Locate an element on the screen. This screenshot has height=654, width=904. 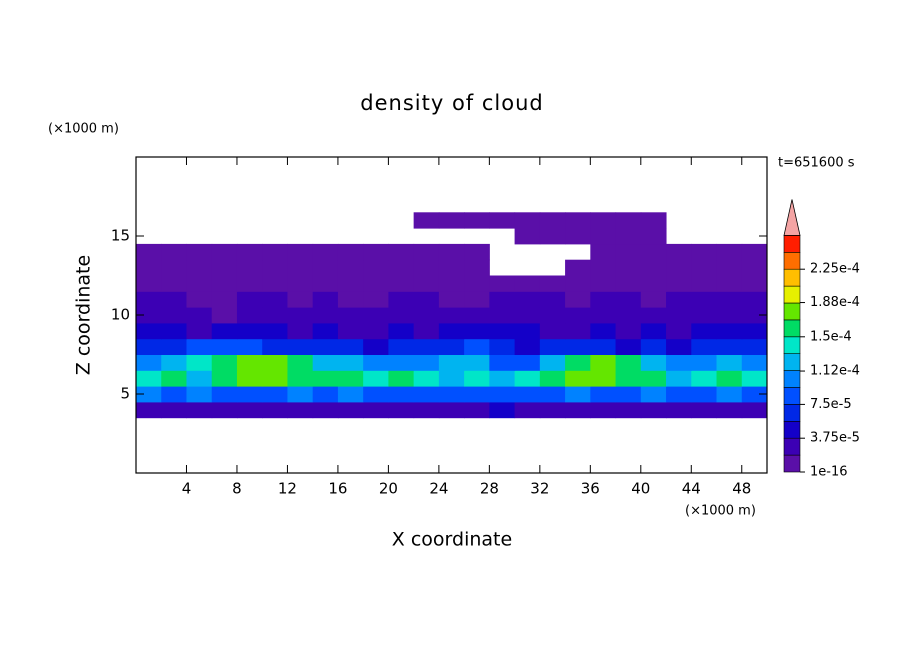
x-tick-label: 36 is located at coordinates (590, 489).